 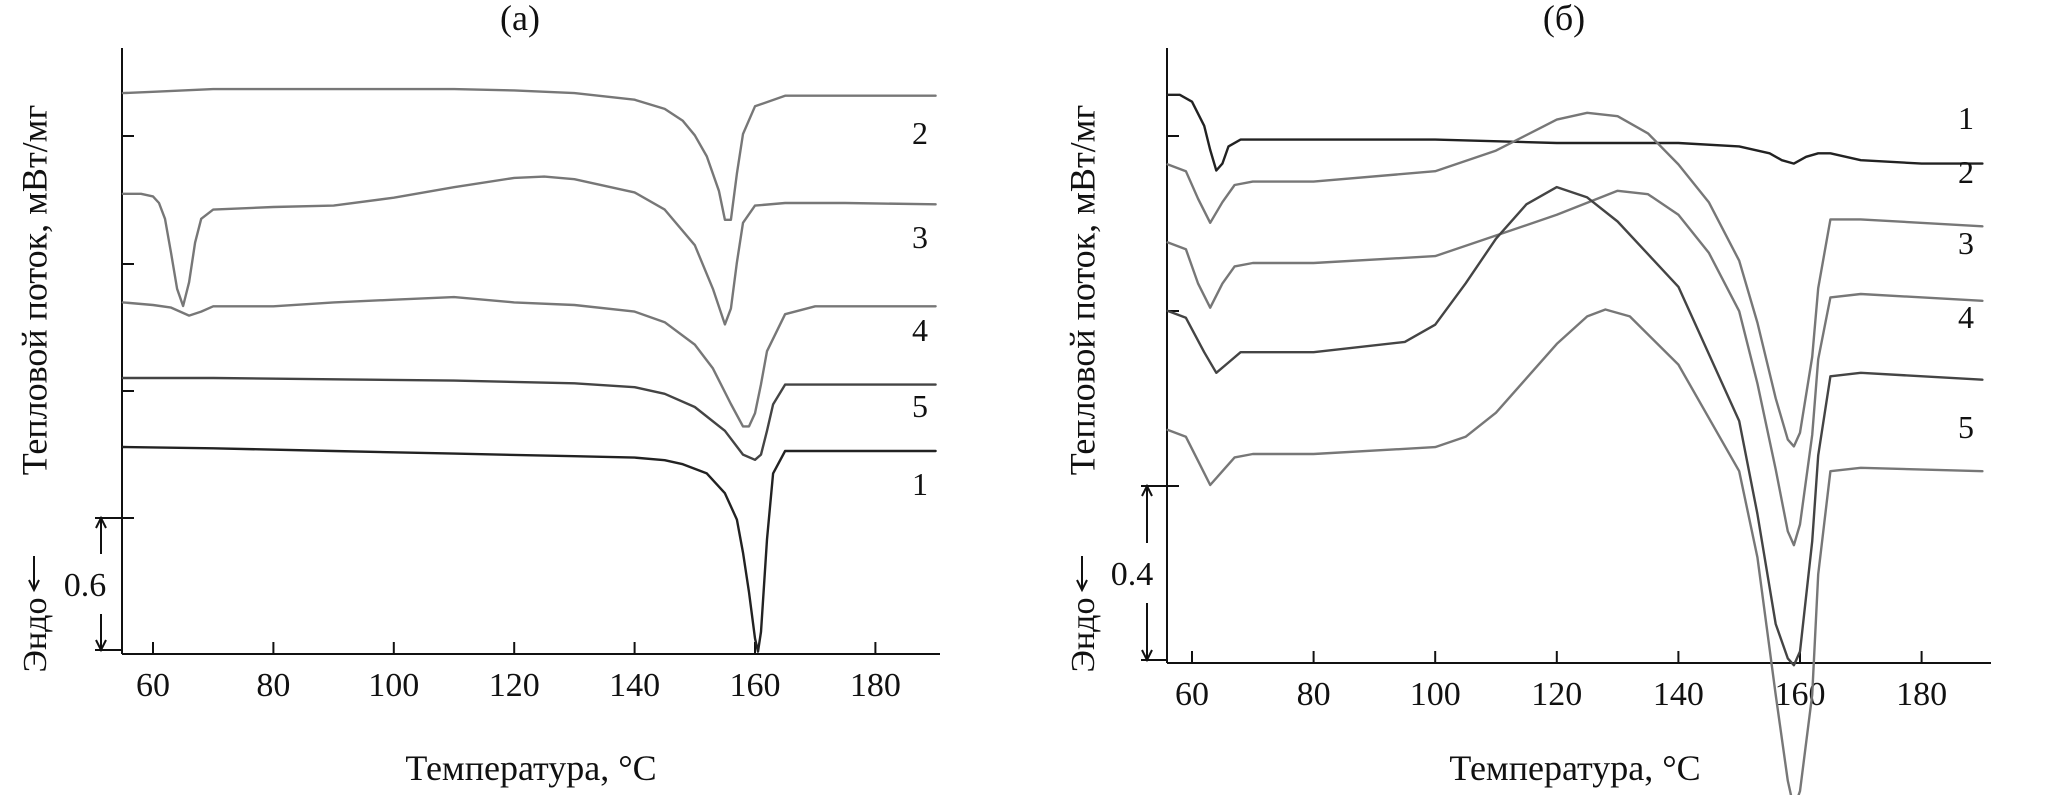 What do you see at coordinates (1132, 574) in the screenshot?
I see `scale-bar-label: 0.4` at bounding box center [1132, 574].